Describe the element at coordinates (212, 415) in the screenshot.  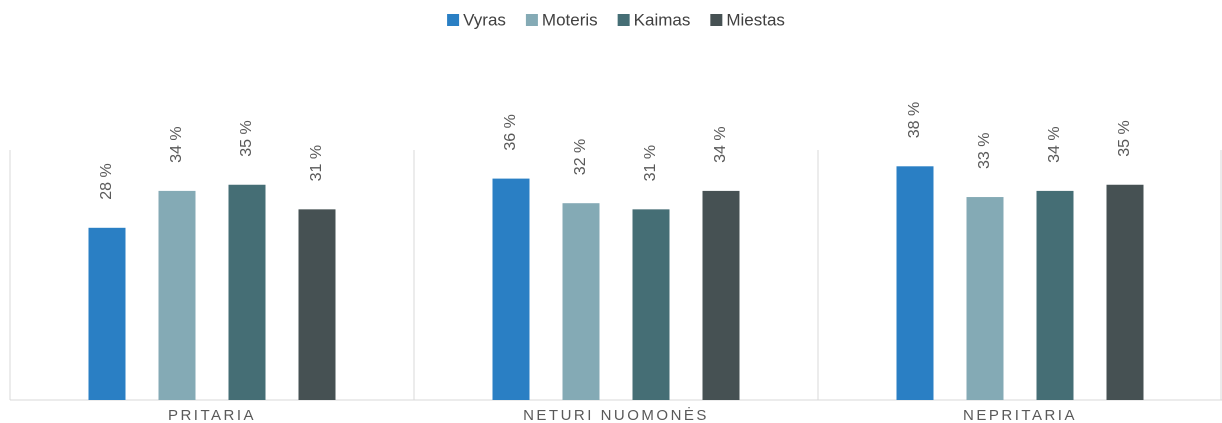
I see `x-tick-label: PRITARIA` at that location.